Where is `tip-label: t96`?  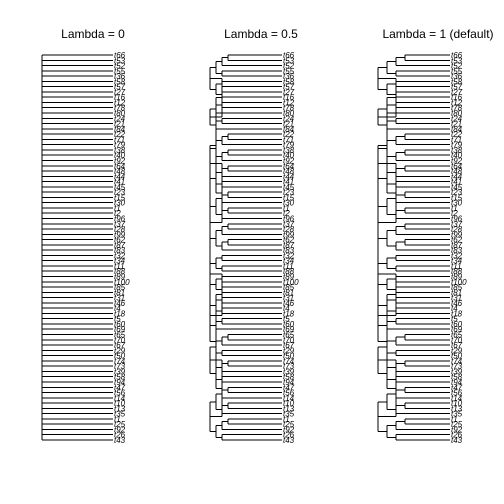
tip-label: t96 is located at coordinates (457, 218).